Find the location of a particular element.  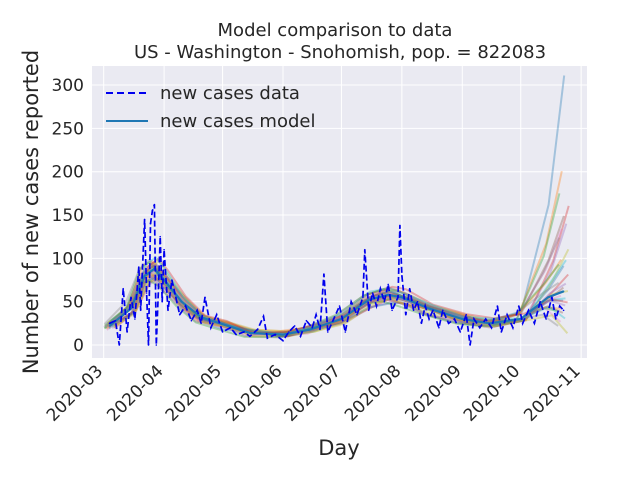

y-tick-label-1: 50 is located at coordinates (73, 303).